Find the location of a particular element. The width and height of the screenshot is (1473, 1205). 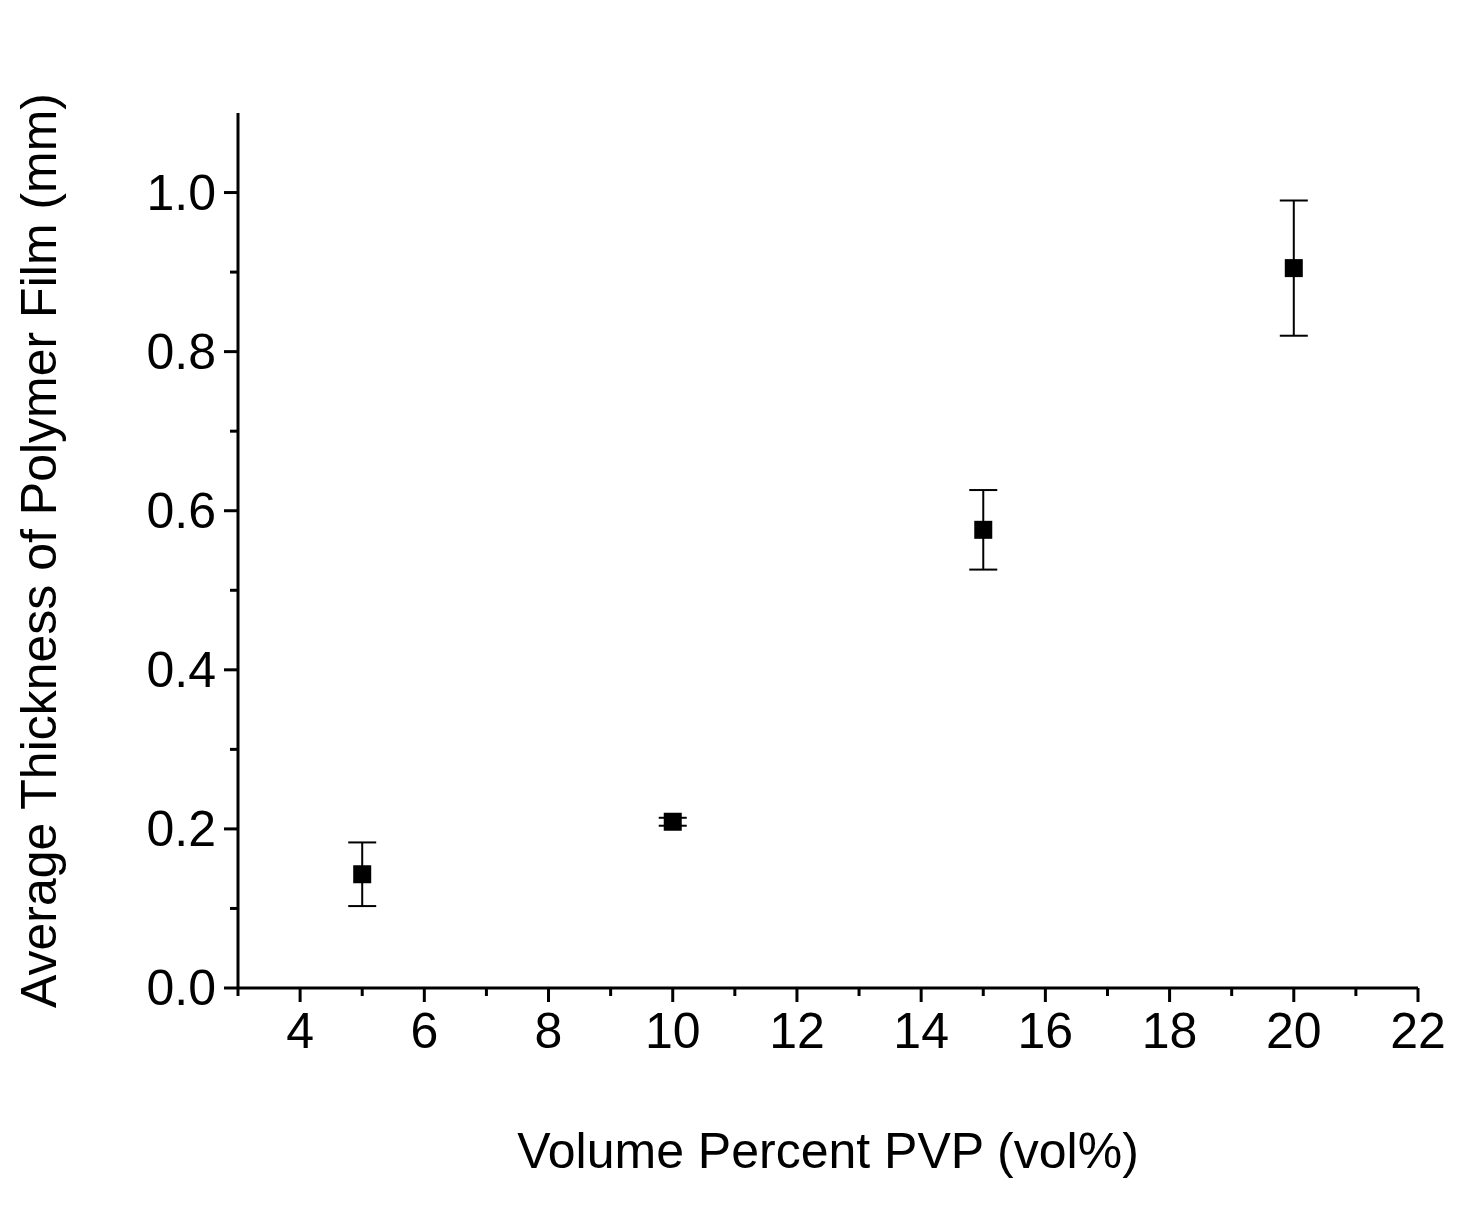

x-tick-label: 10 is located at coordinates (672, 1031).